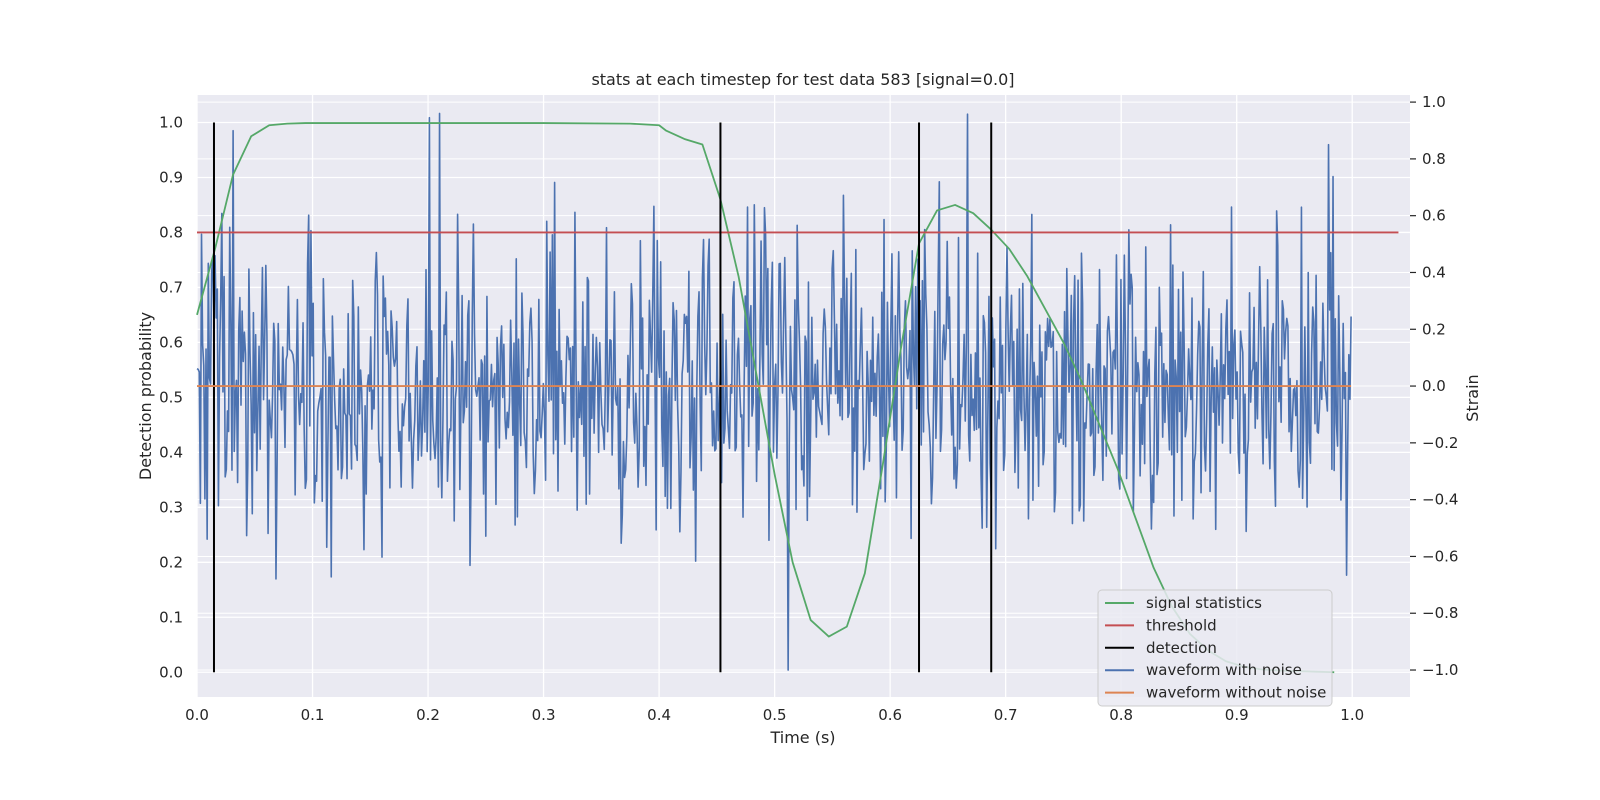 The height and width of the screenshot is (800, 1600). I want to click on y2-tick-label: −1.0, so click(1440, 670).